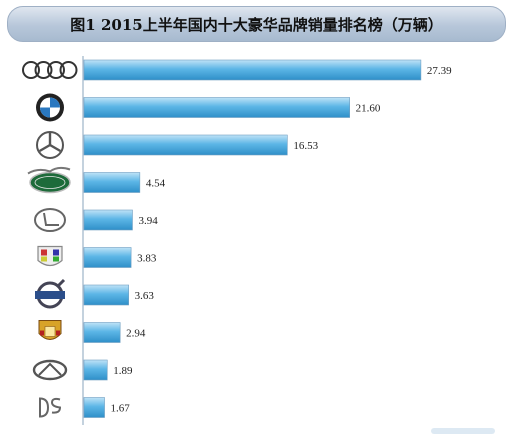 The image size is (513, 434). Describe the element at coordinates (94, 407) in the screenshot. I see `bar-ds-logo` at that location.